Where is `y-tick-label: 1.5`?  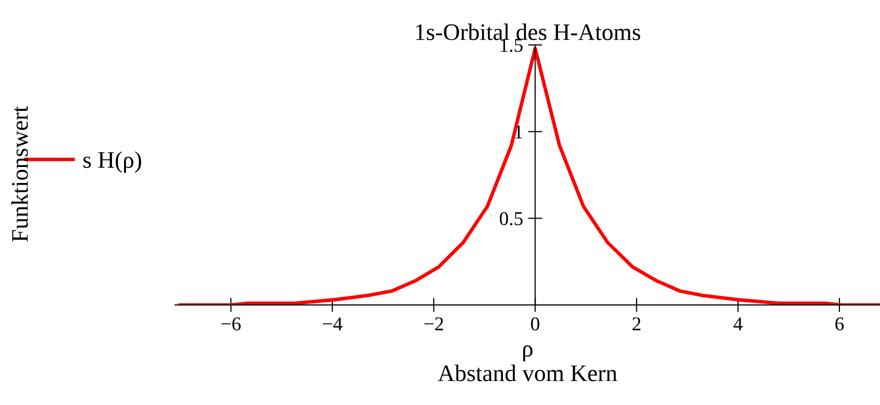 y-tick-label: 1.5 is located at coordinates (511, 45).